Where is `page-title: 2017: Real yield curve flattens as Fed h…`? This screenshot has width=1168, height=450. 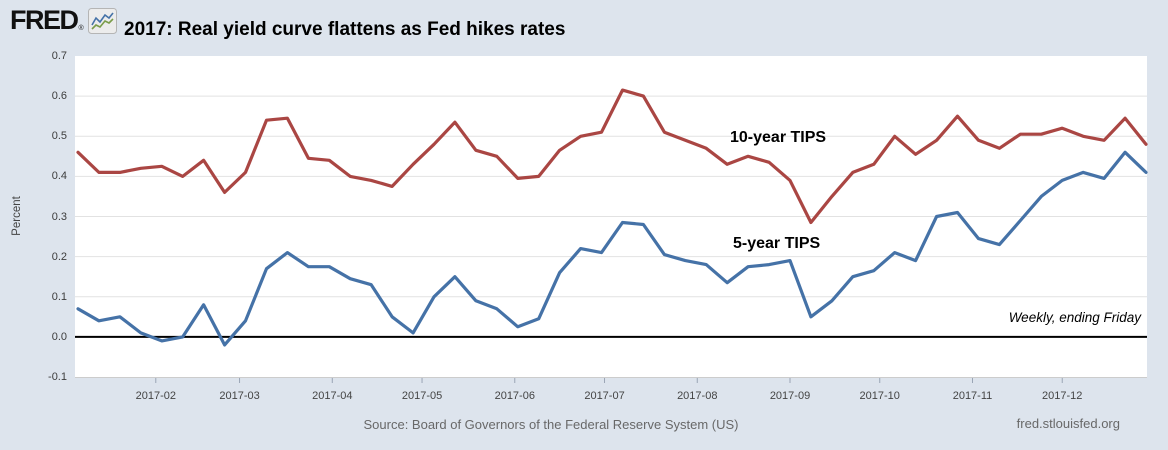 page-title: 2017: Real yield curve flattens as Fed h… is located at coordinates (345, 29).